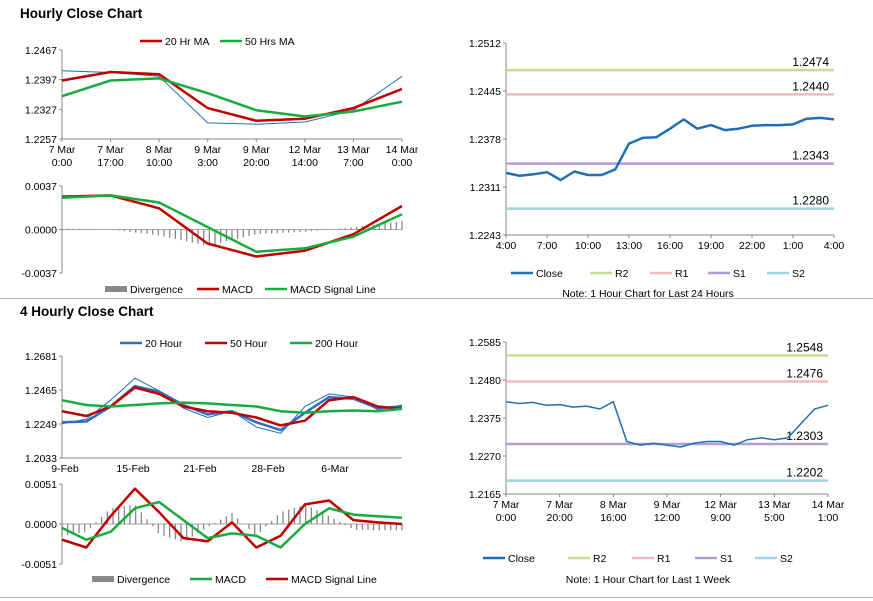  I want to click on four-hourly-levels-legend-label: R1, so click(664, 559).